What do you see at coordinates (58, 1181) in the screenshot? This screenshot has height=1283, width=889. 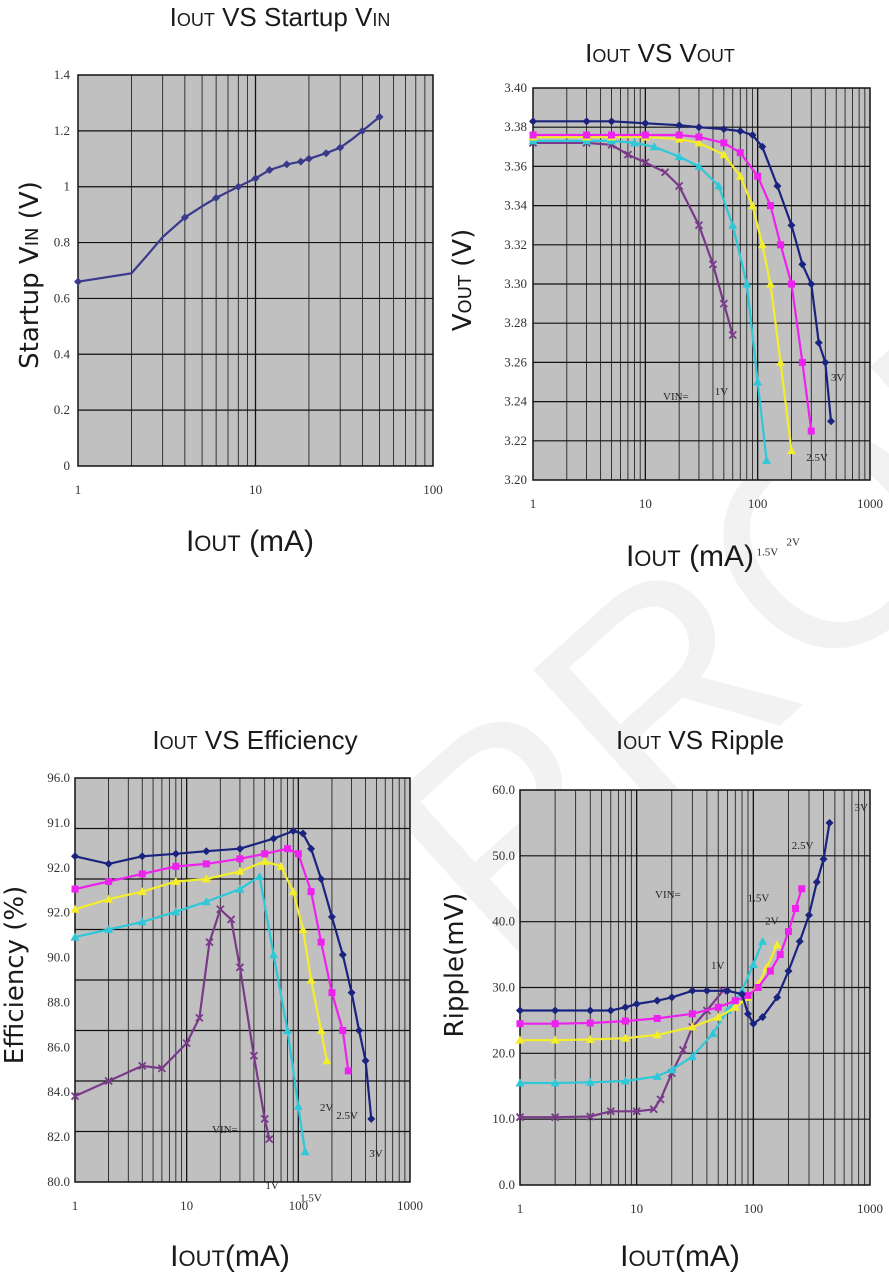 I see `y-tick-label: 80.0` at bounding box center [58, 1181].